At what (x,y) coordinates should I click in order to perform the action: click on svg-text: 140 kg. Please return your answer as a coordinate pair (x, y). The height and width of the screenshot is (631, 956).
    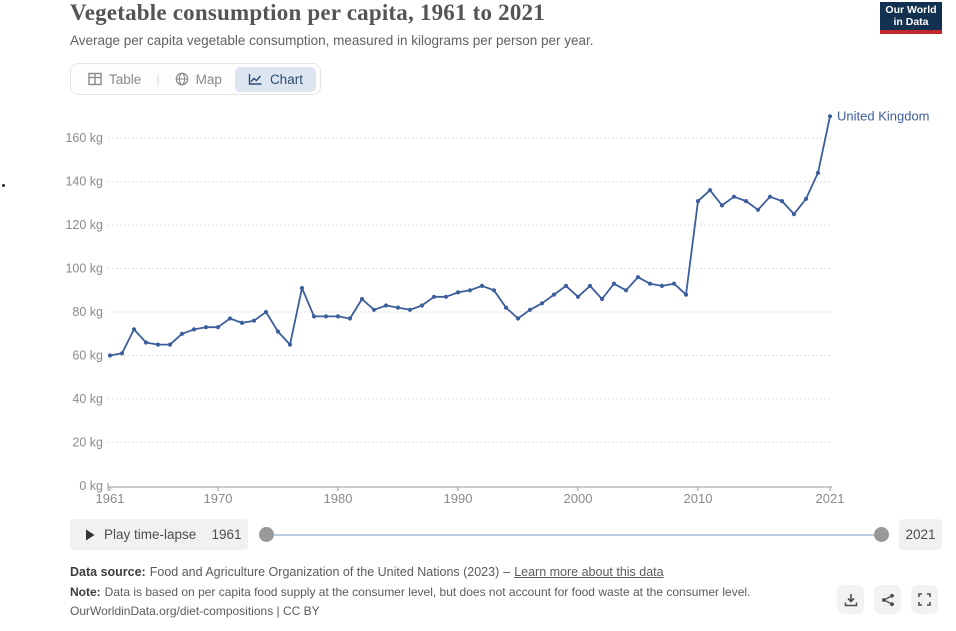
    Looking at the image, I should click on (84, 182).